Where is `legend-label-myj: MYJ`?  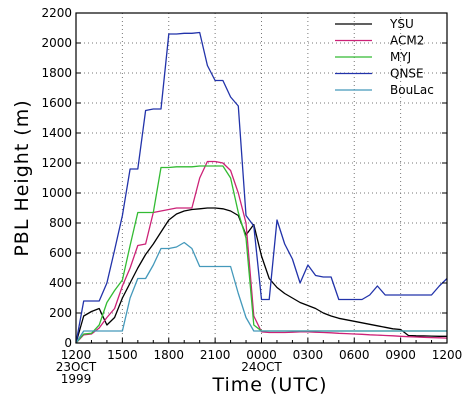 legend-label-myj: MYJ is located at coordinates (400, 57).